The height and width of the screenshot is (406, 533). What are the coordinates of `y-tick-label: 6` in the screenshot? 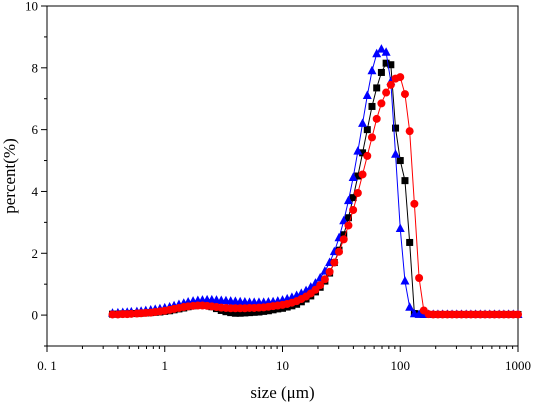 It's located at (35, 129).